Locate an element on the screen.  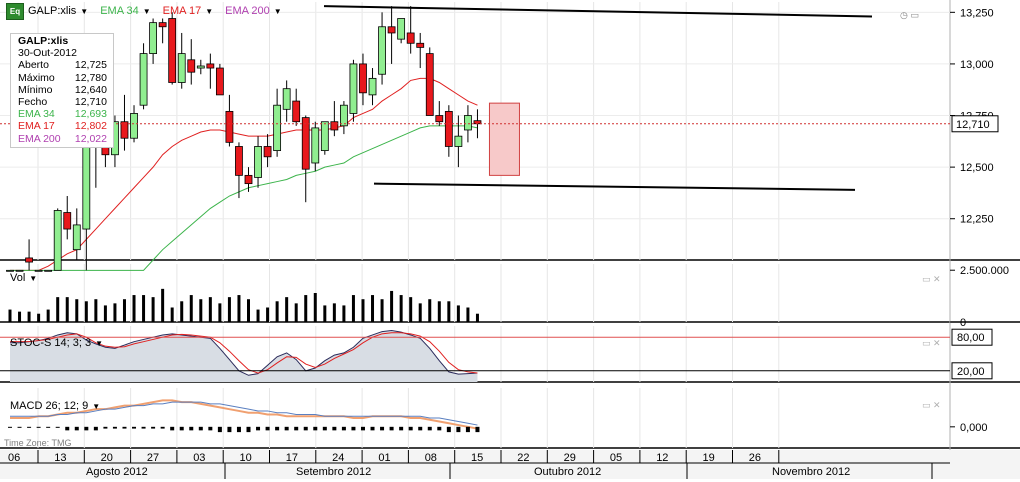
last-price-label: 12,710 is located at coordinates (973, 125).